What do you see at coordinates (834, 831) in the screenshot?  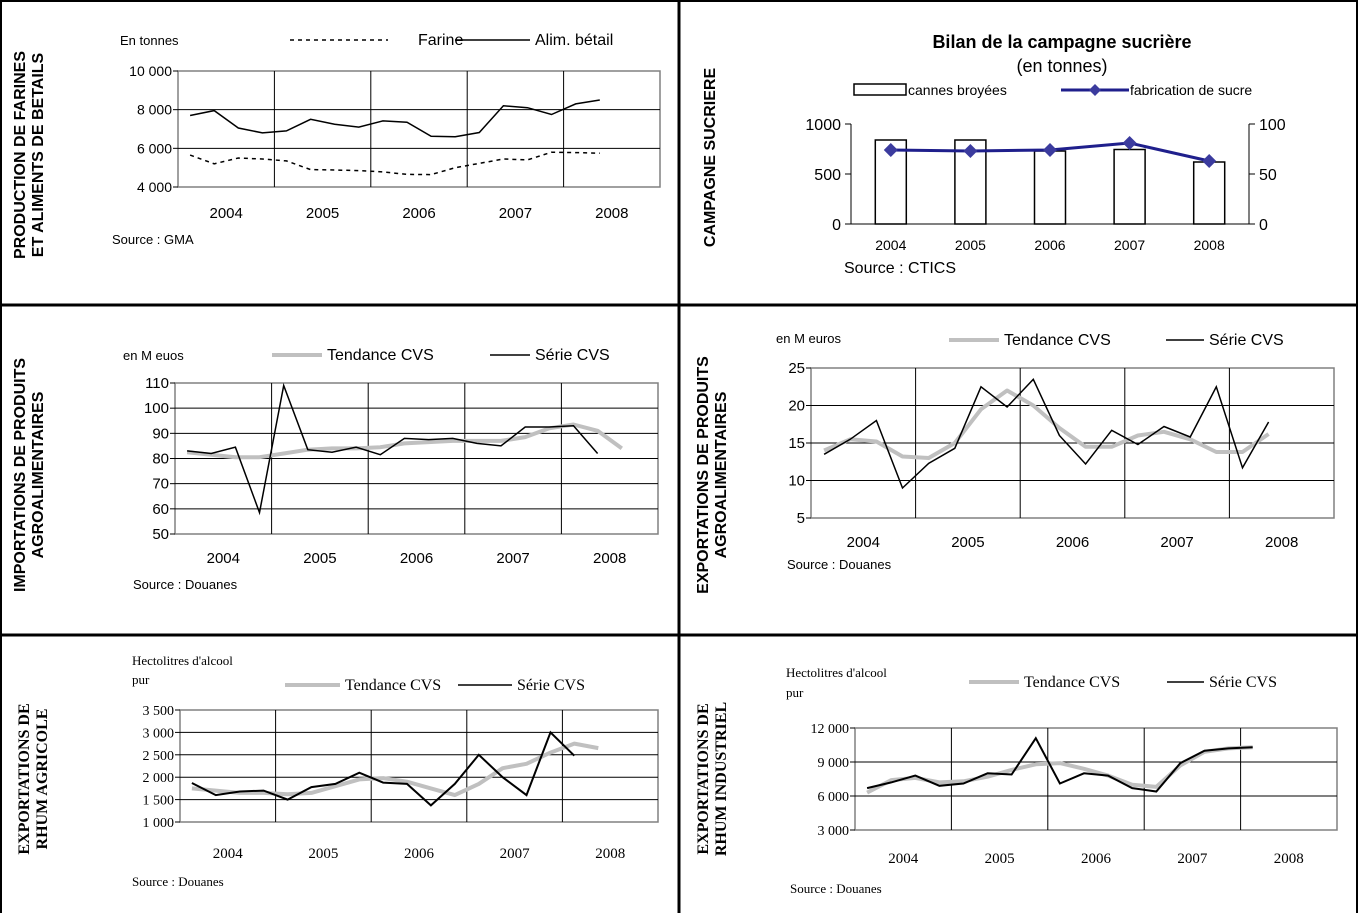 I see `y-tick-label: 3 000` at bounding box center [834, 831].